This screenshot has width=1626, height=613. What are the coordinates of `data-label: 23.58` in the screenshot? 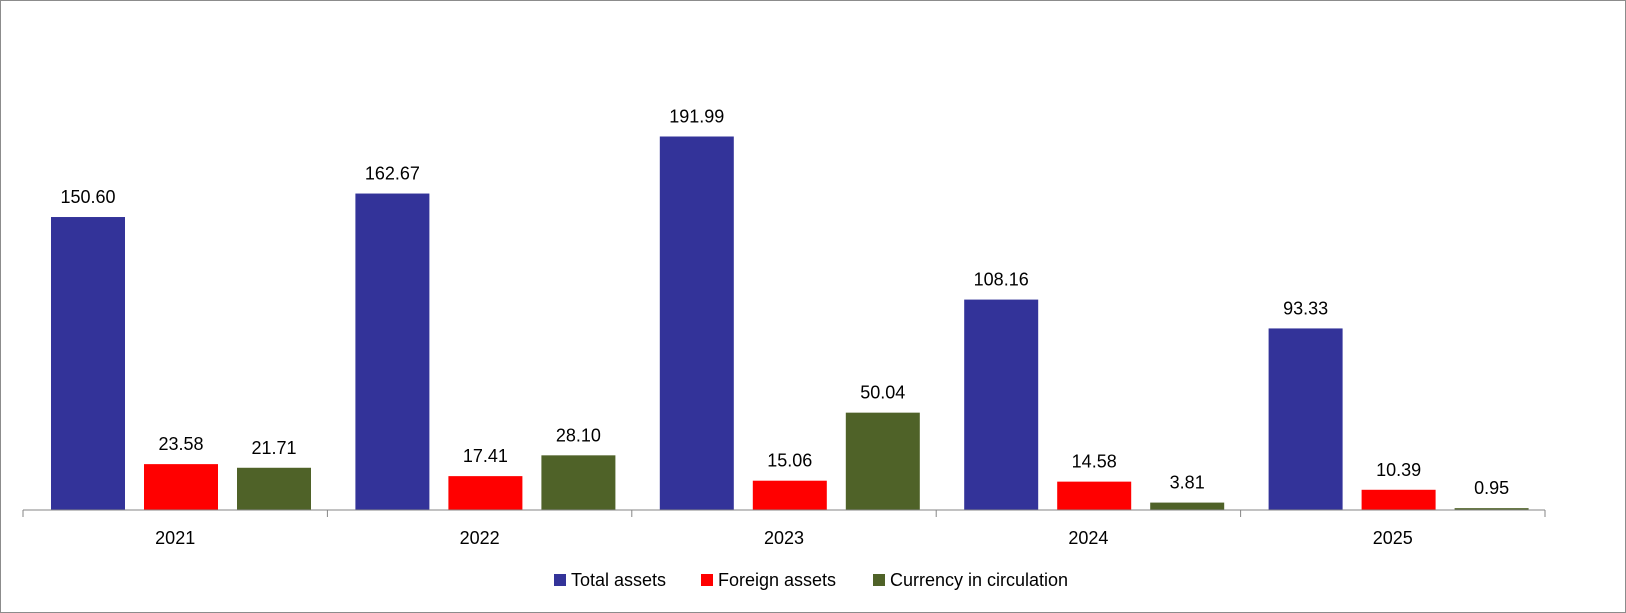 It's located at (180, 444).